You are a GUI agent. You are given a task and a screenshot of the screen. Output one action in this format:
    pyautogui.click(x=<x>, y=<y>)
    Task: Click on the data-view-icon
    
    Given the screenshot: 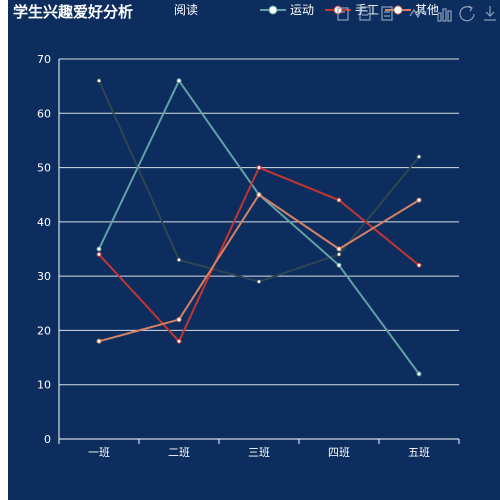 What is the action you would take?
    pyautogui.click(x=365, y=13)
    